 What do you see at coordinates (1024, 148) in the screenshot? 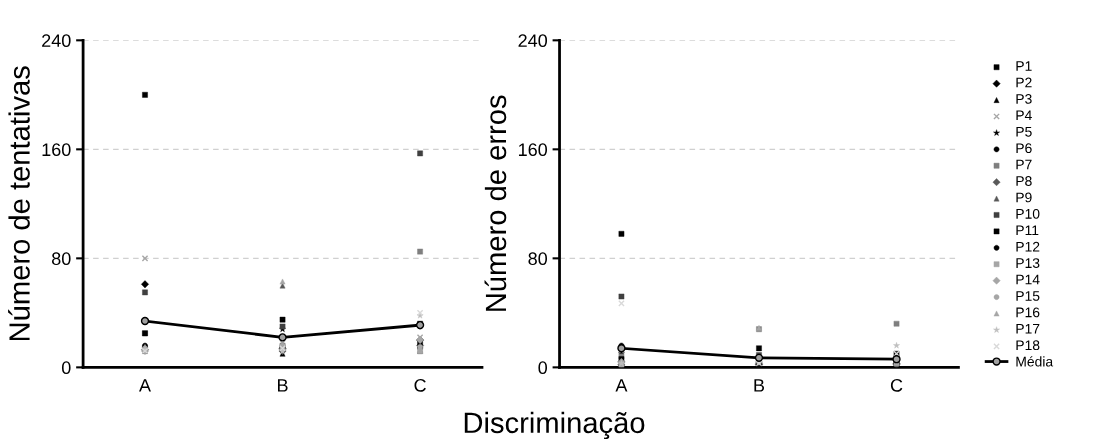
I see `legend-label: P6` at bounding box center [1024, 148].